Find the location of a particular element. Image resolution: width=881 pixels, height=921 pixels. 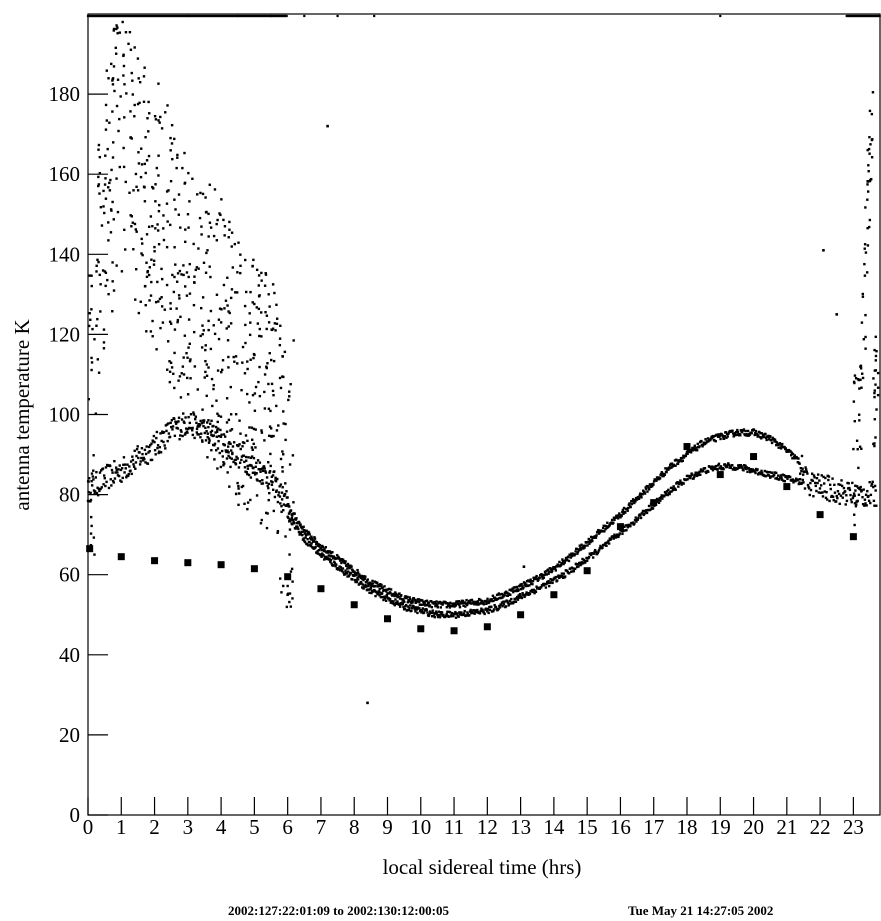

x-tick-label: 9 is located at coordinates (387, 827).